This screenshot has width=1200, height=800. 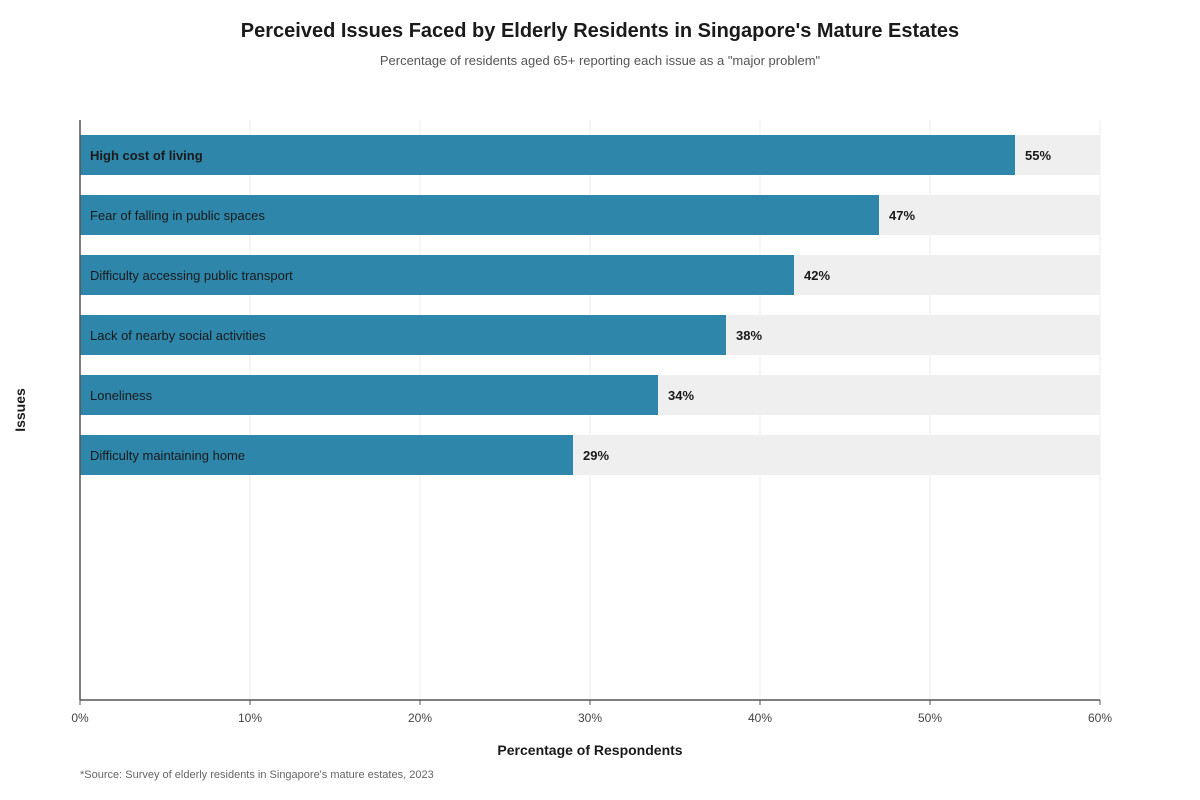 What do you see at coordinates (1038, 155) in the screenshot?
I see `value-label: 55%` at bounding box center [1038, 155].